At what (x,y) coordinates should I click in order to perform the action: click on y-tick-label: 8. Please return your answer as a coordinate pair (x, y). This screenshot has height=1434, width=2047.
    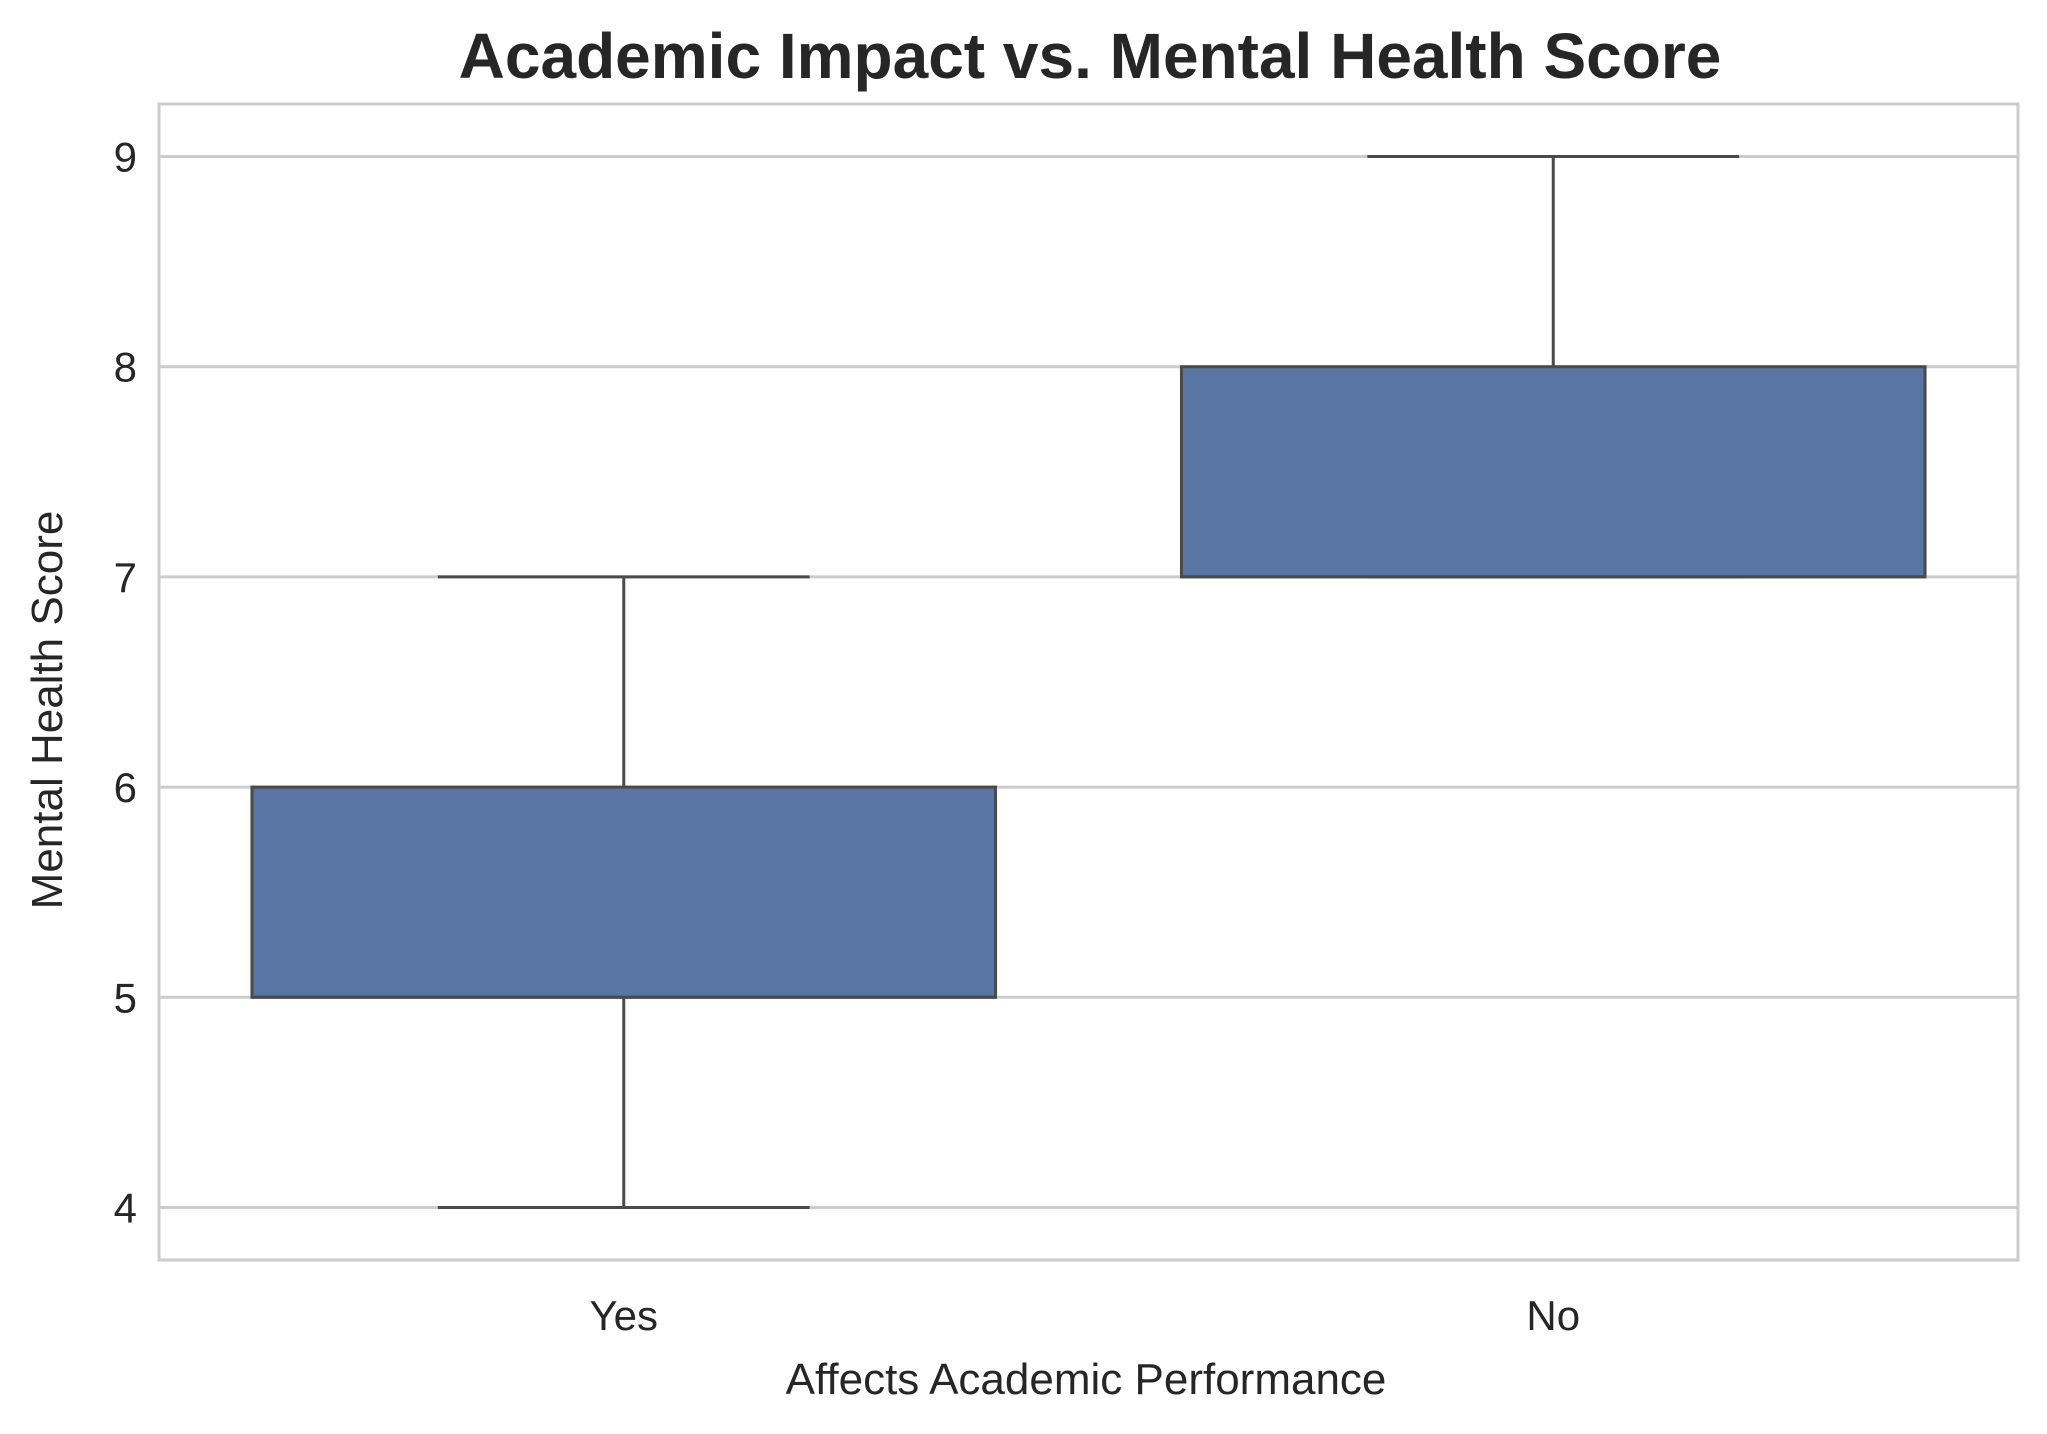
    Looking at the image, I should click on (125, 367).